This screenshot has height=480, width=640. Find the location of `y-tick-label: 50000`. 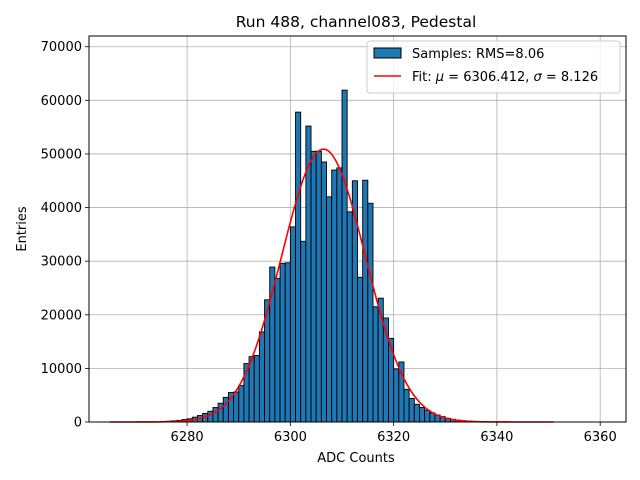

y-tick-label: 50000 is located at coordinates (61, 154).